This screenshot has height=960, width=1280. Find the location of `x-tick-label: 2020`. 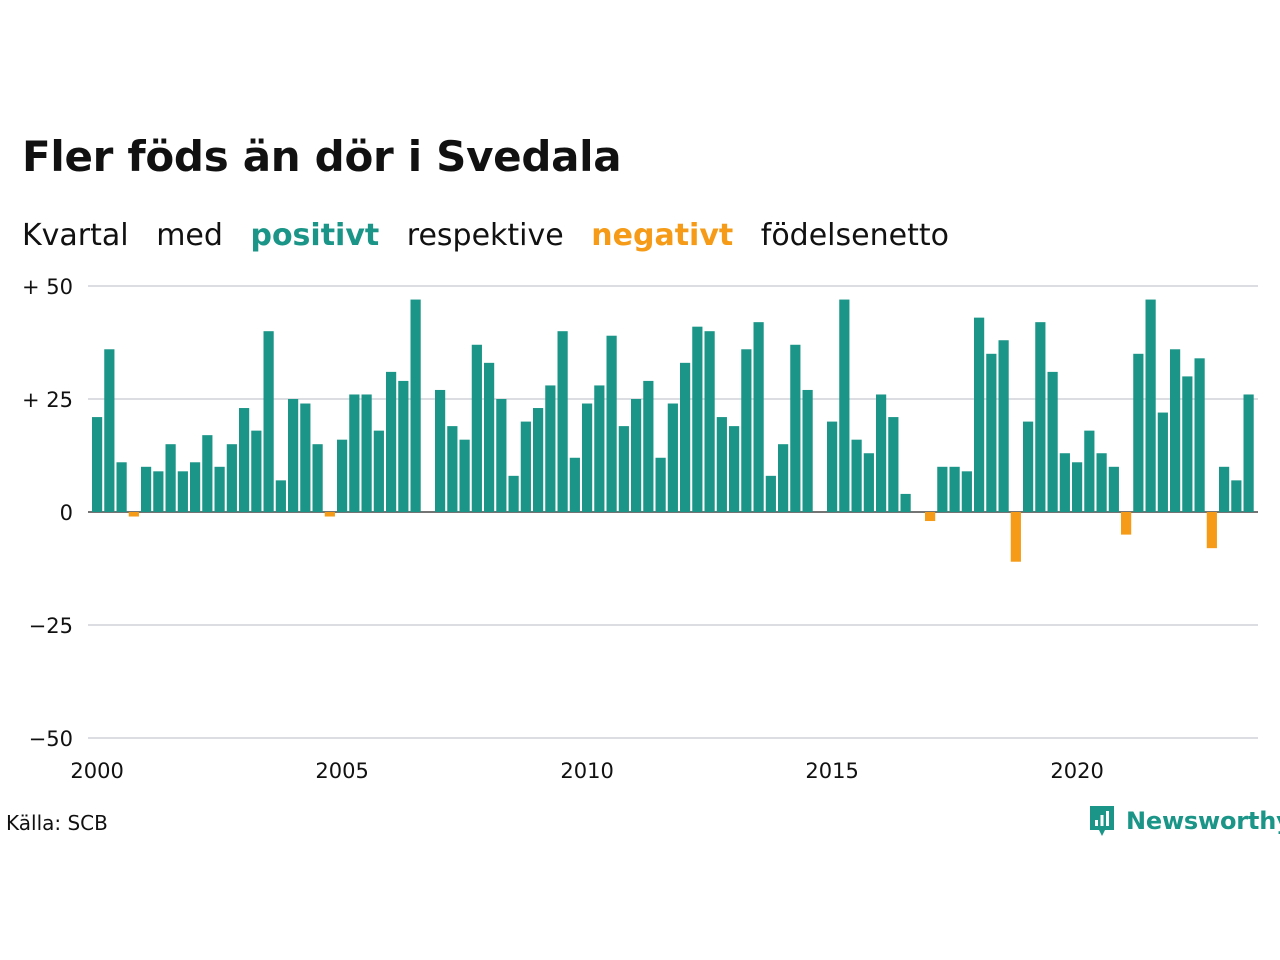

x-tick-label: 2020 is located at coordinates (1076, 771).